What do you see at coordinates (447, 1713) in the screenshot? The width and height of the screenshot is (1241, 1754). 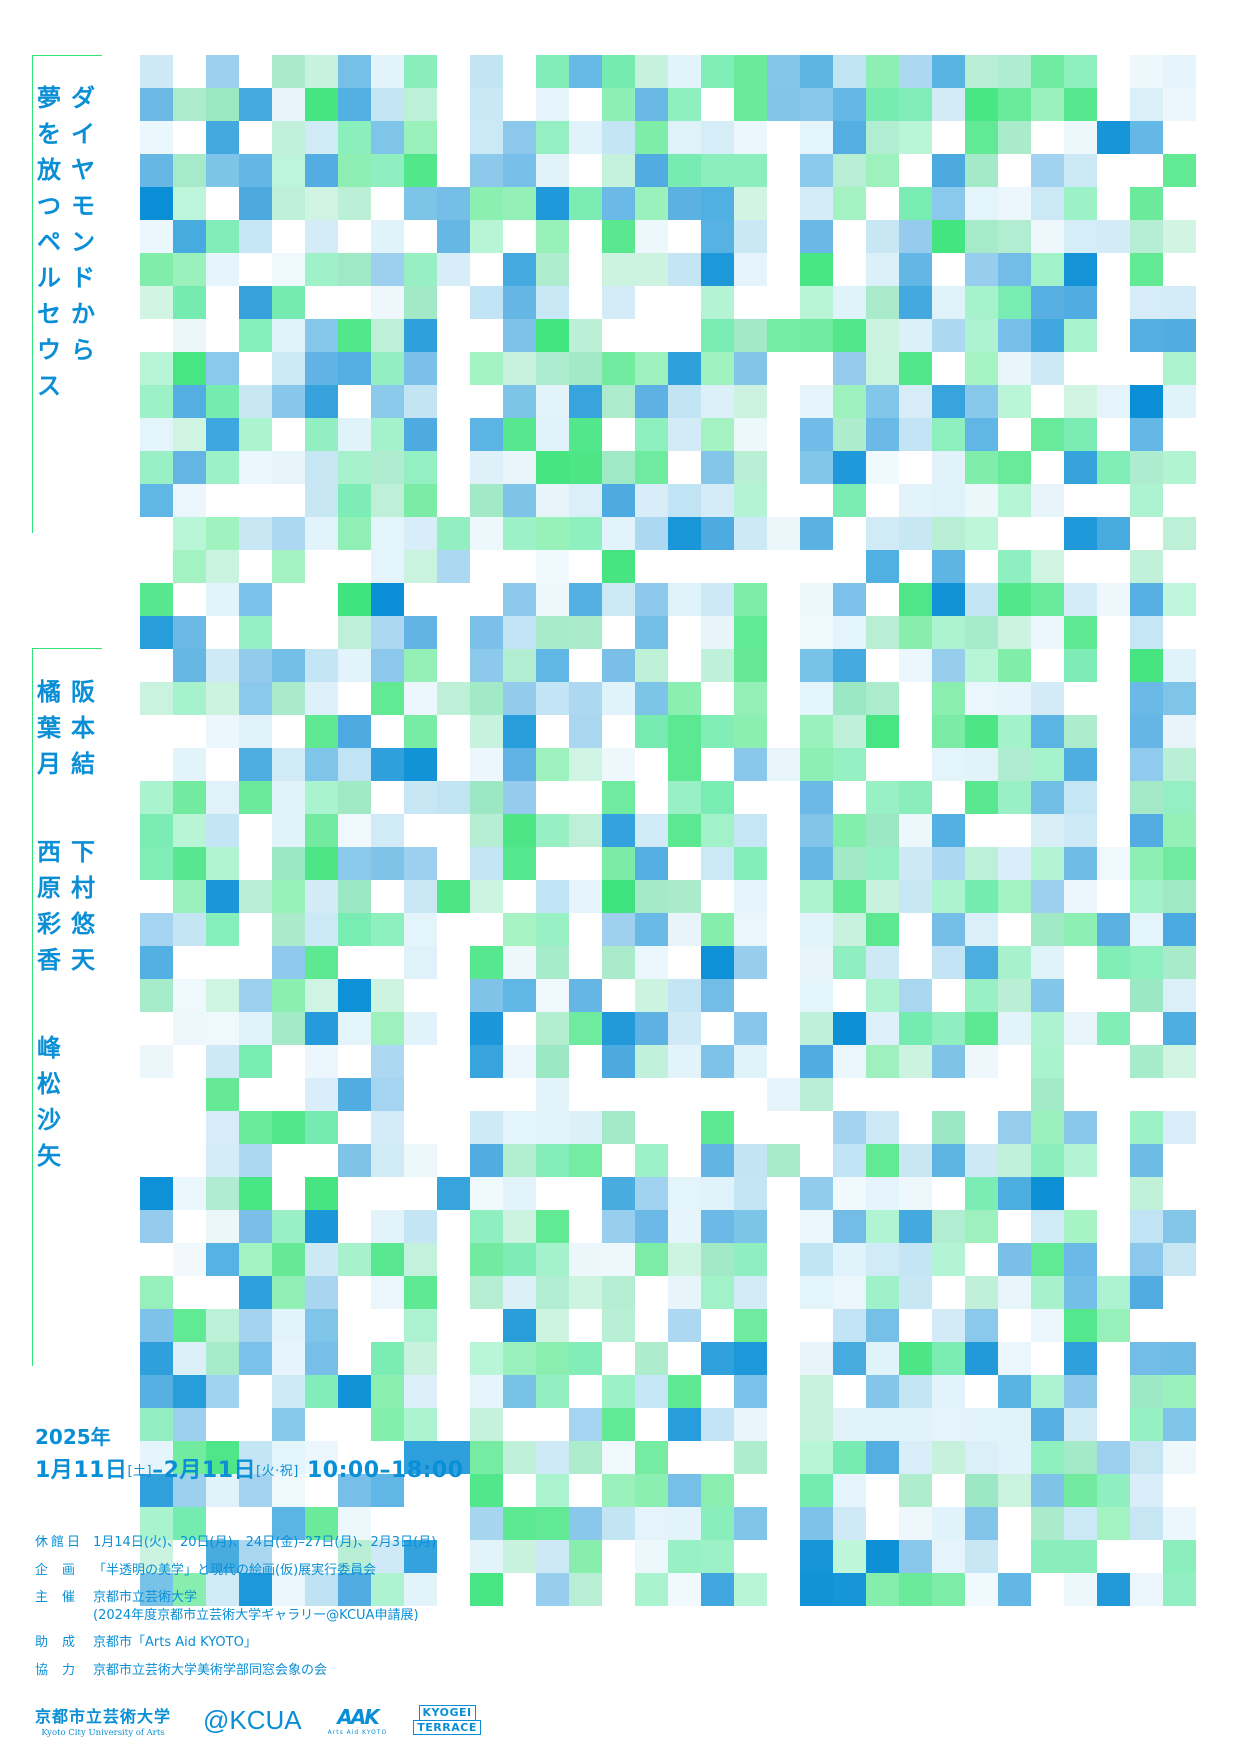 I see `terrace-logo-line1: KYOGEI` at bounding box center [447, 1713].